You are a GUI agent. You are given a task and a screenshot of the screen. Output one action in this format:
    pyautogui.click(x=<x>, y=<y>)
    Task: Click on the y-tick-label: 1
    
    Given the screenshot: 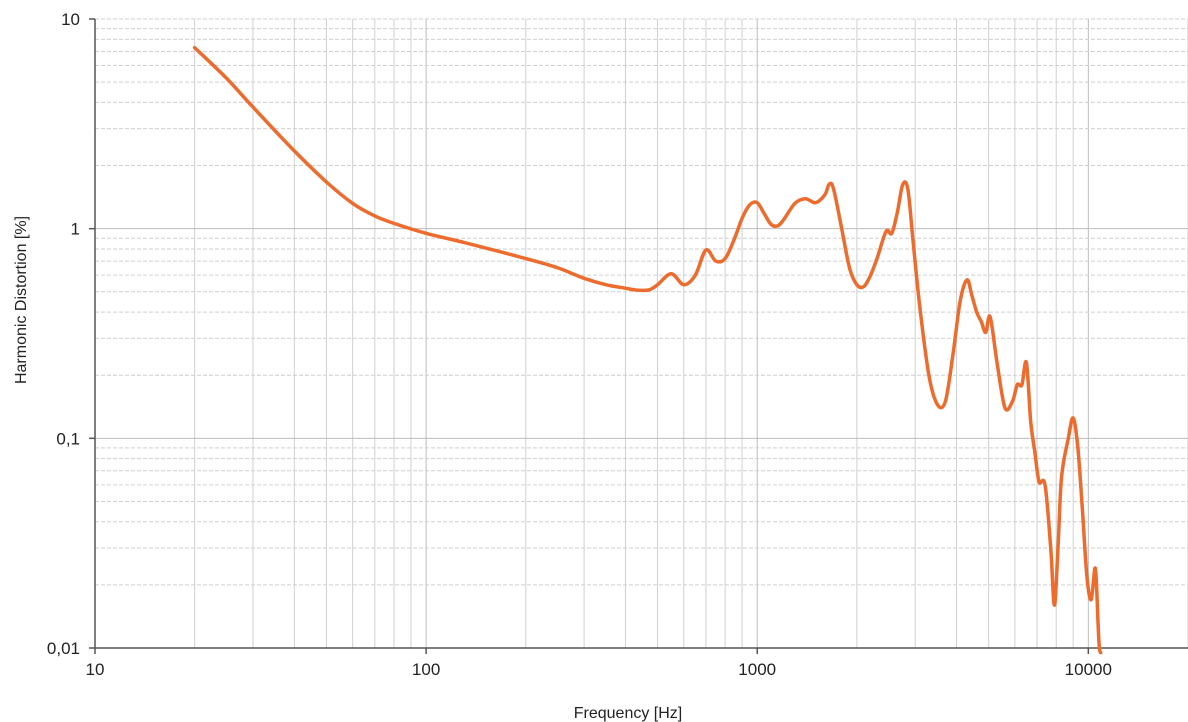 What is the action you would take?
    pyautogui.click(x=75, y=229)
    